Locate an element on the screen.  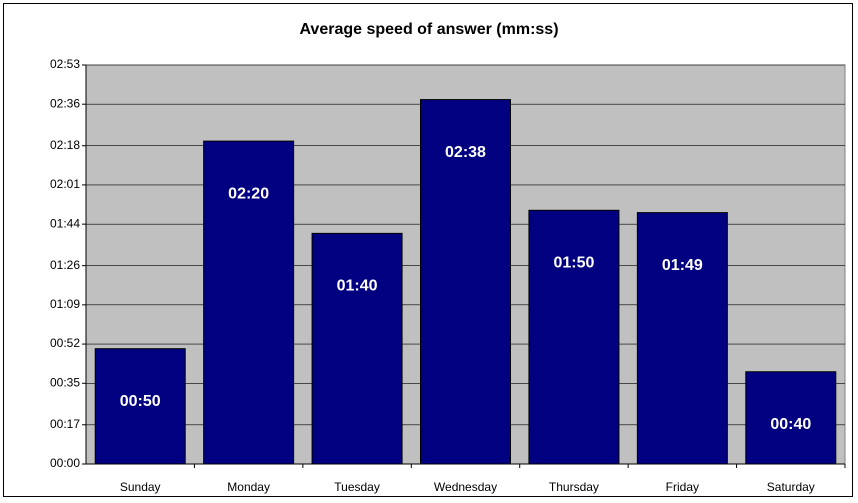
y-tick-label: 00:00 is located at coordinates (65, 463).